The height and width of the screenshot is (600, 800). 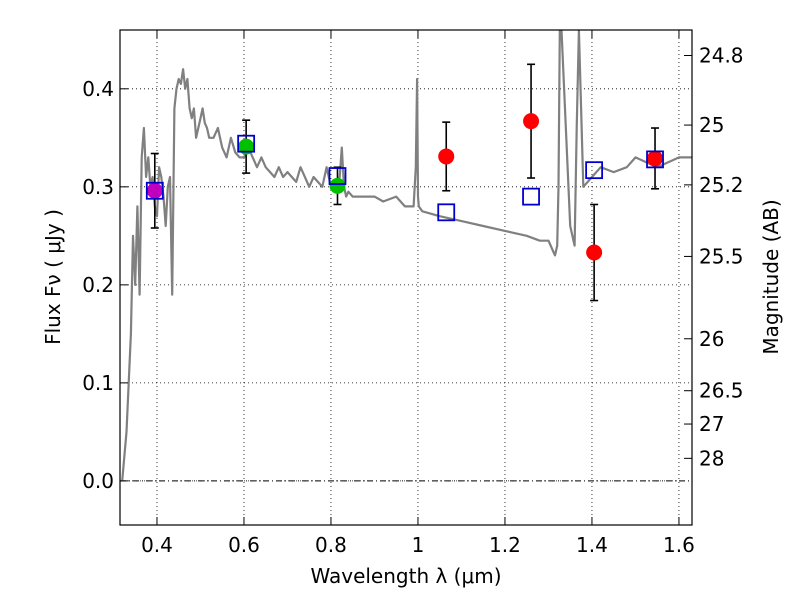 What do you see at coordinates (98, 285) in the screenshot?
I see `y-tick-label: 0.2` at bounding box center [98, 285].